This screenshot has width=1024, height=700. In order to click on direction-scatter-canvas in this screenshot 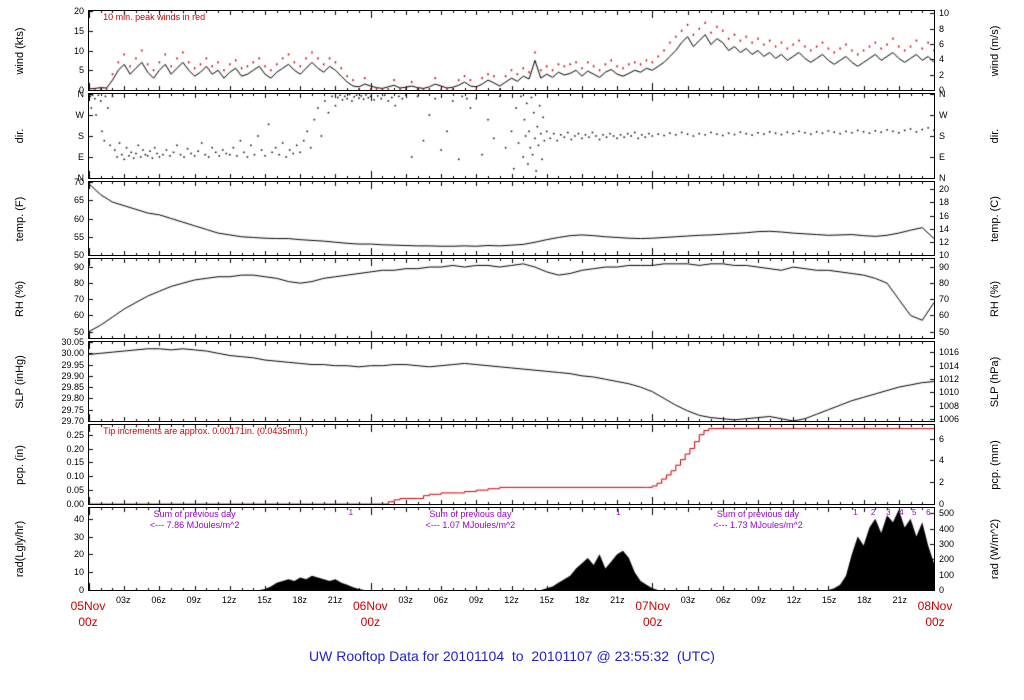, I will do `click(511, 136)`.